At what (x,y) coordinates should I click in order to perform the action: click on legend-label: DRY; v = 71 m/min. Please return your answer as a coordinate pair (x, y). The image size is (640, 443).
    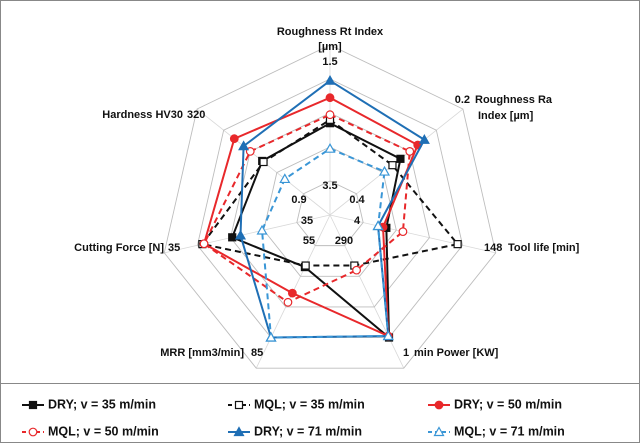
    Looking at the image, I should click on (308, 431).